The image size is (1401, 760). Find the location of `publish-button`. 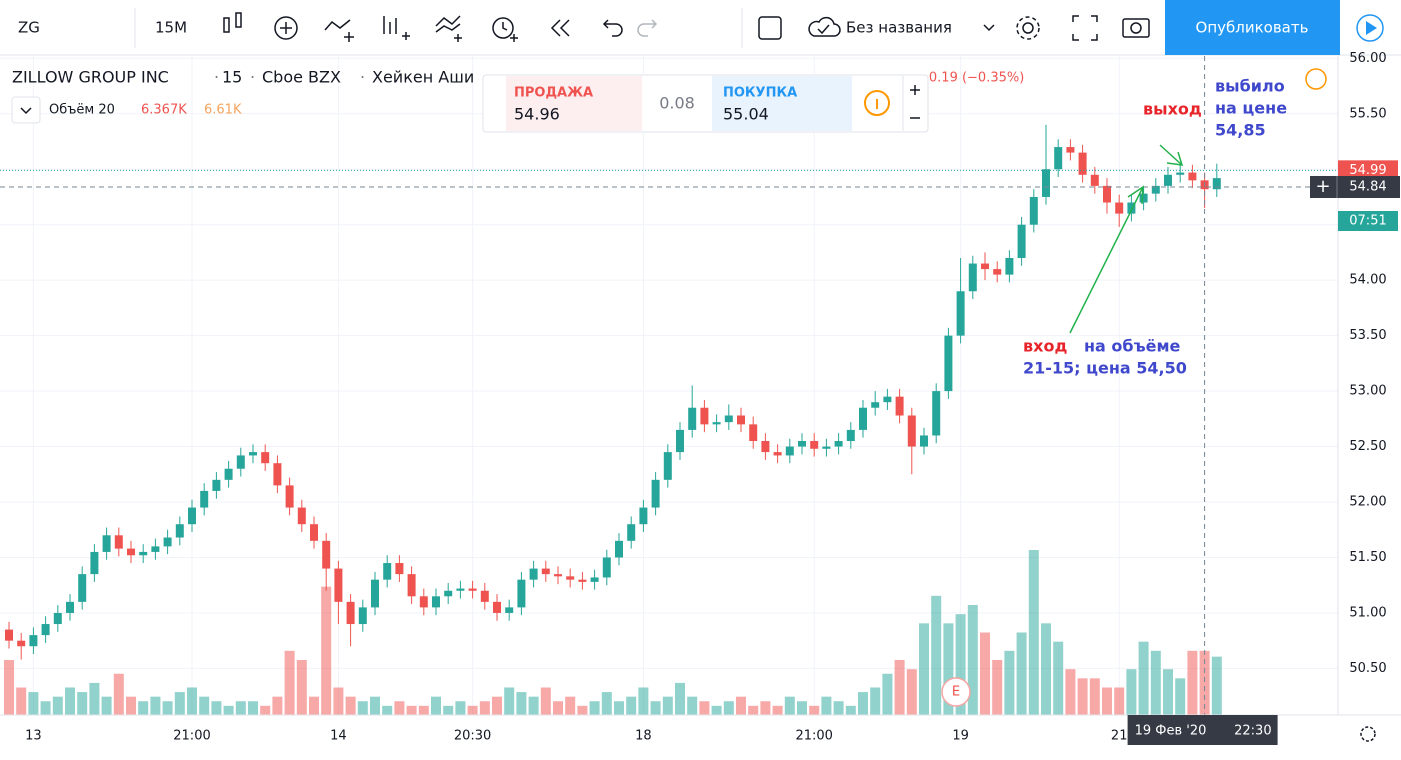

publish-button is located at coordinates (1252, 27).